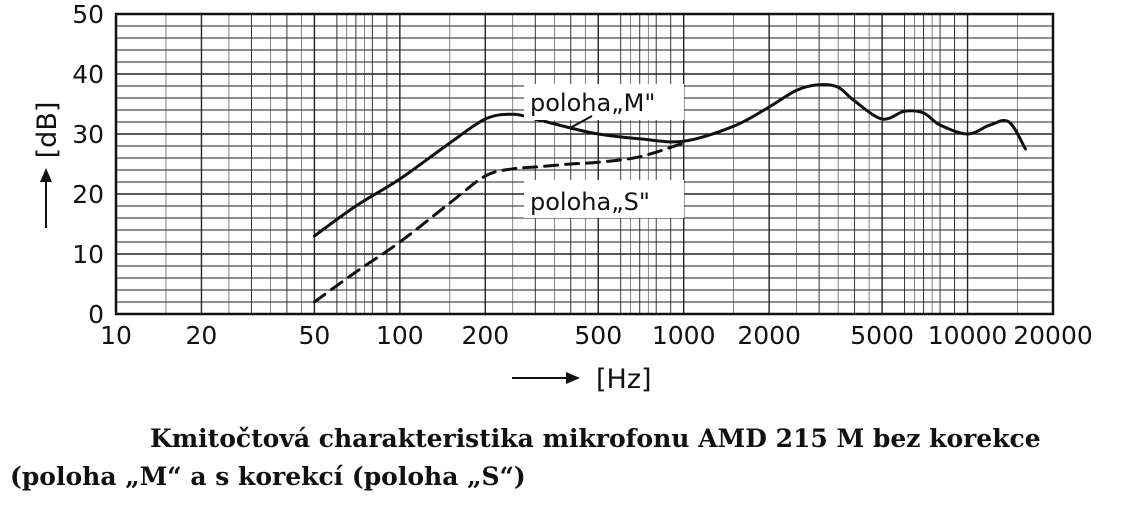 The width and height of the screenshot is (1139, 505). I want to click on y-tick-label: 50, so click(88, 14).